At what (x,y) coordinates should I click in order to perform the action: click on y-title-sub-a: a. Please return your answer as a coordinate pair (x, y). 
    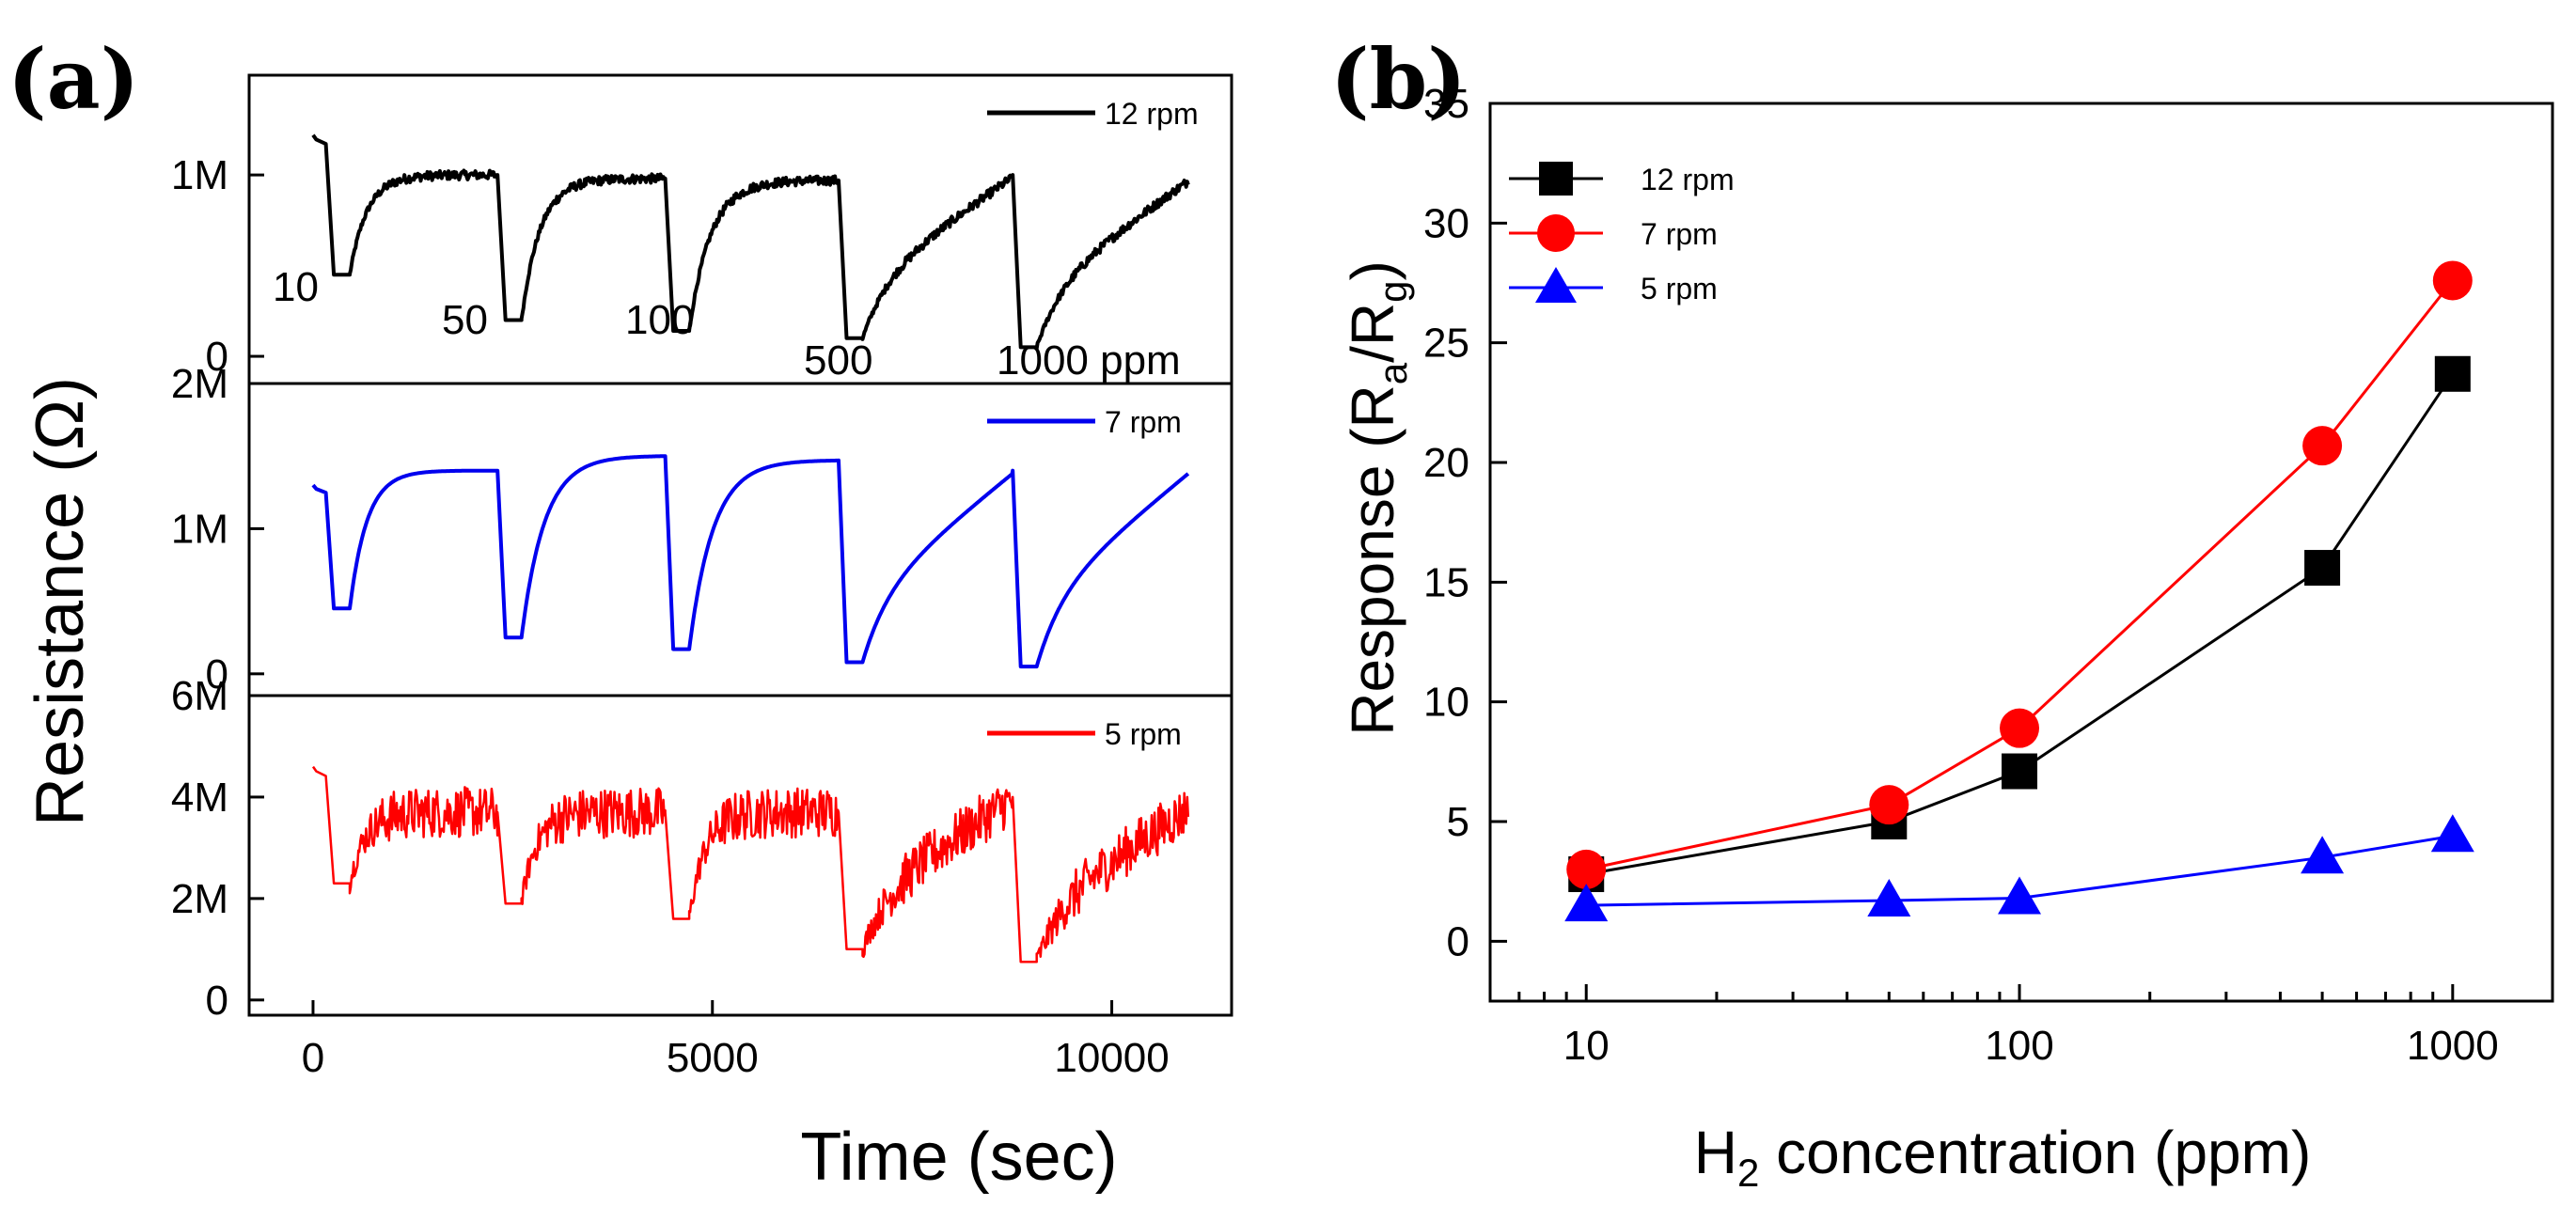
    Looking at the image, I should click on (1393, 373).